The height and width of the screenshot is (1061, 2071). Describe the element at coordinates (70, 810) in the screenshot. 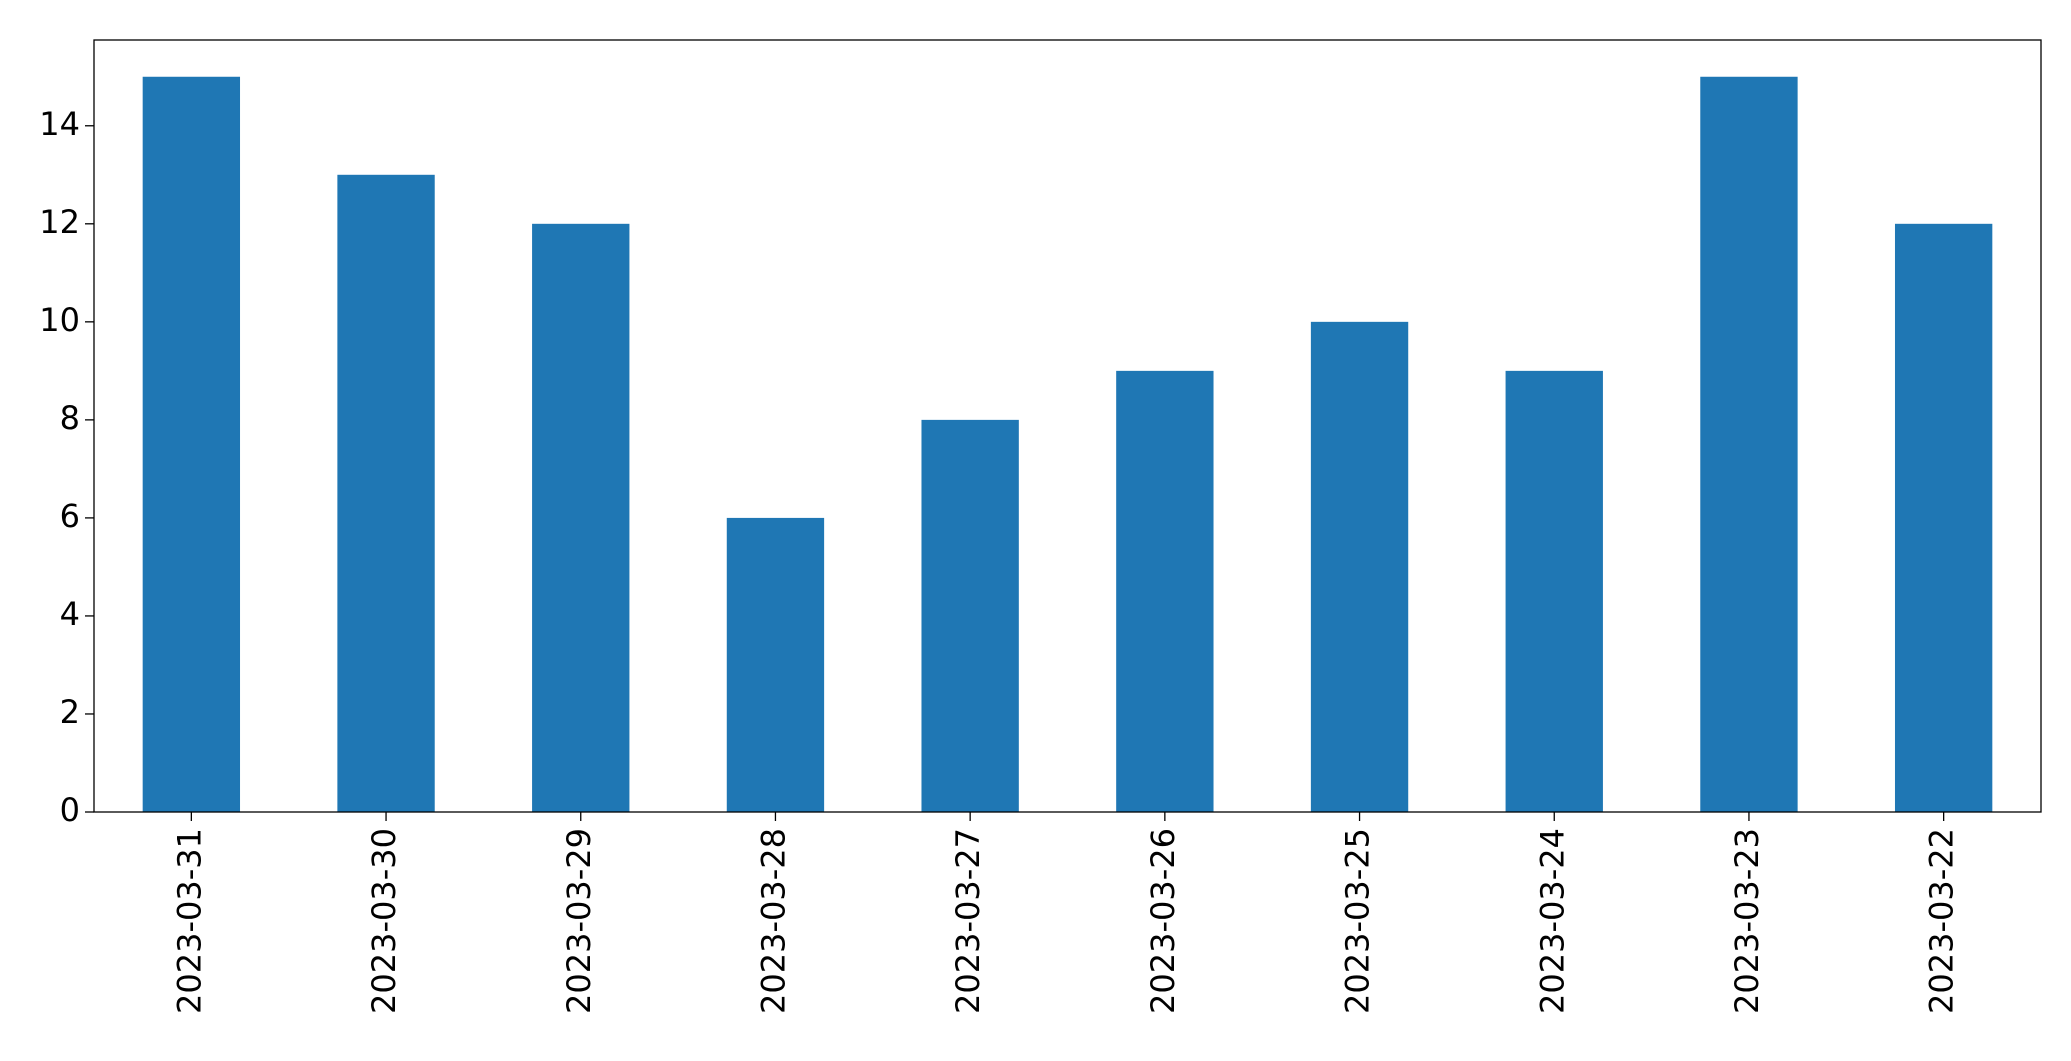

I see `y-tick-label: 0` at that location.